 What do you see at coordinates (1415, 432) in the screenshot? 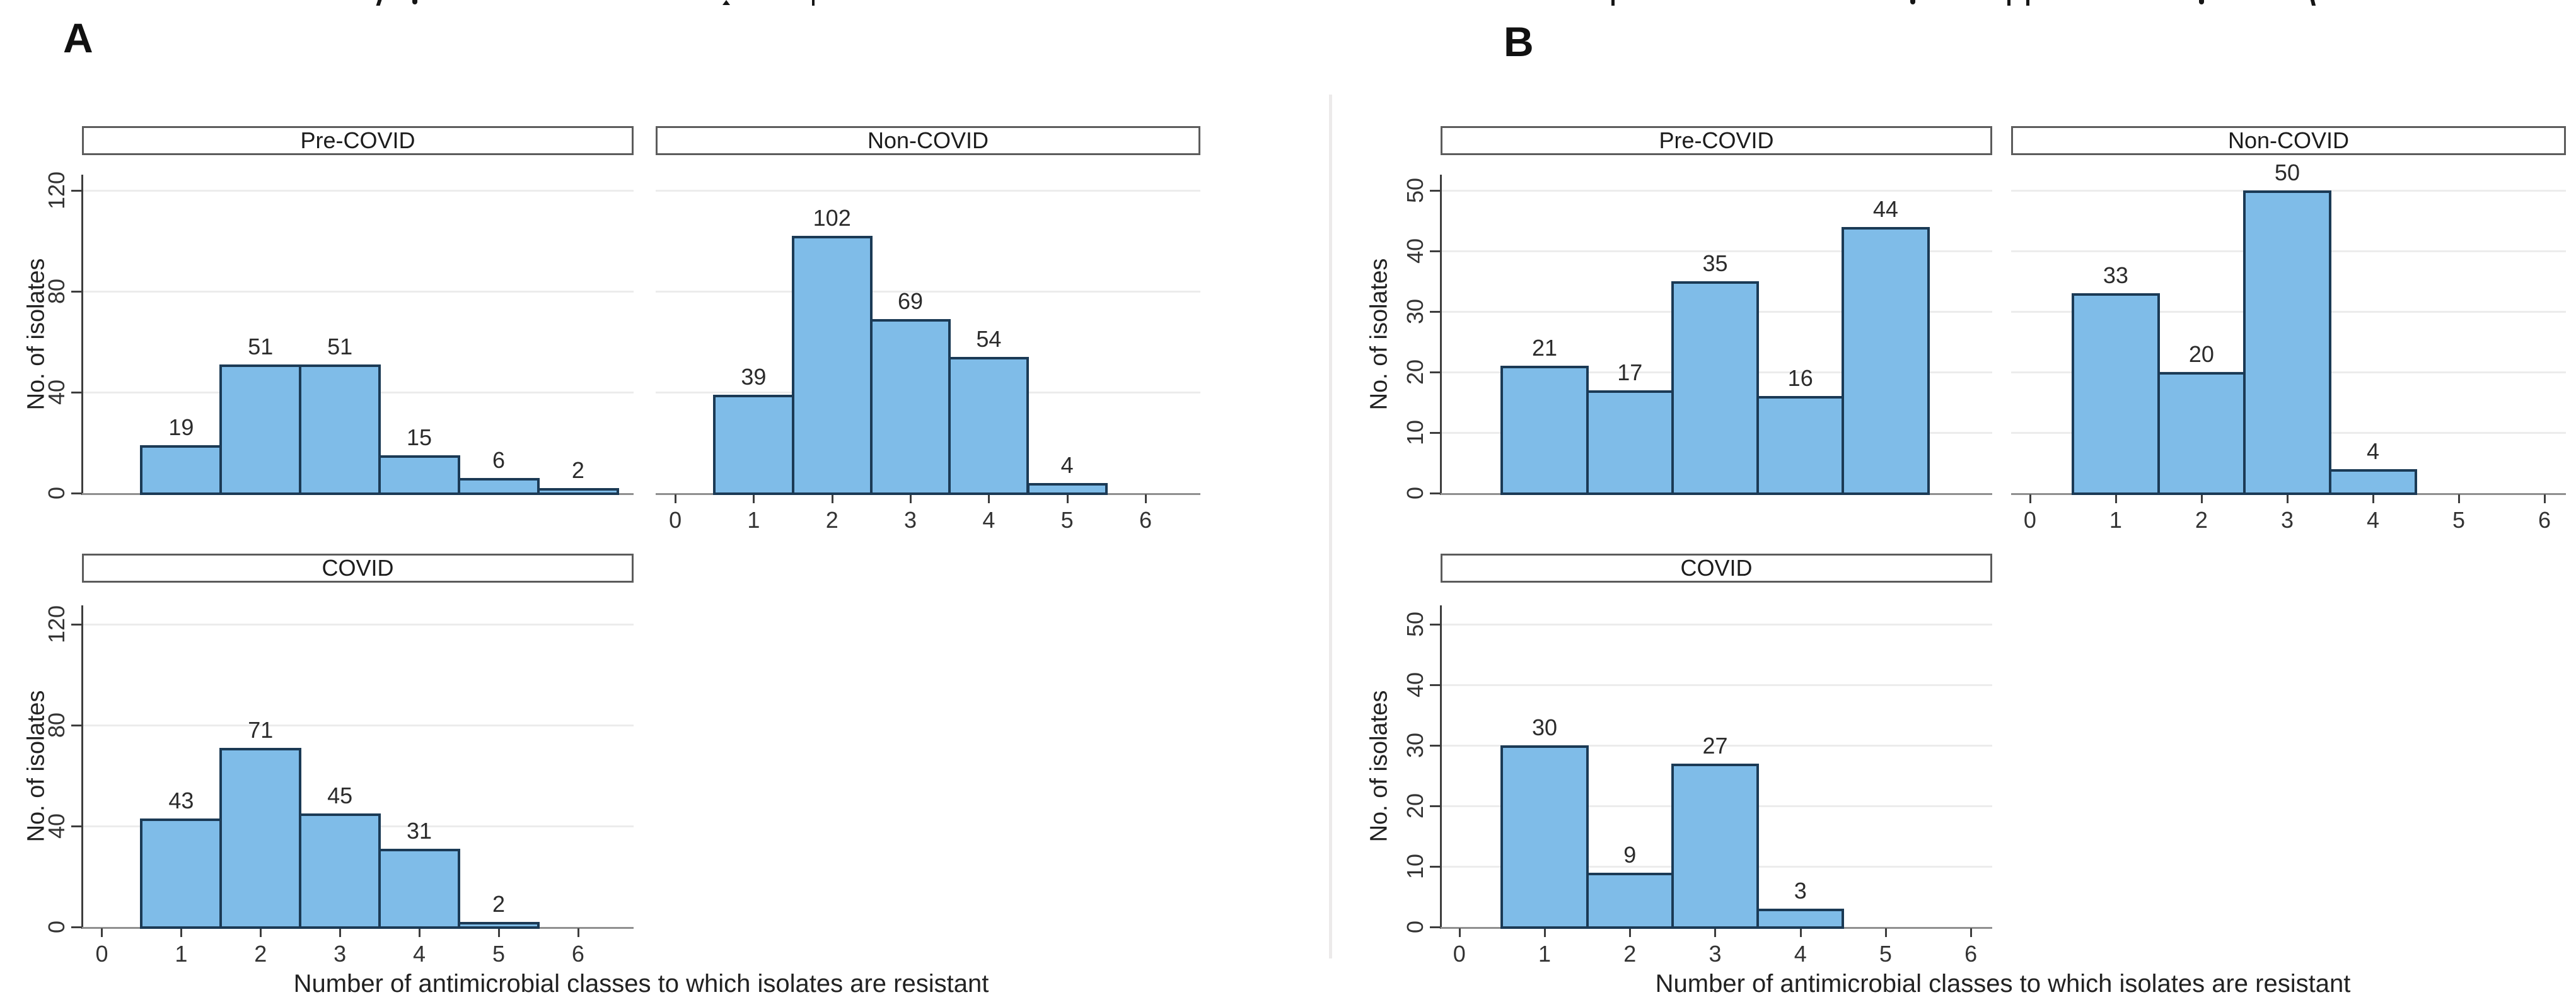
I see `panel-b-pre-covid-y-tick-label: 10` at bounding box center [1415, 432].